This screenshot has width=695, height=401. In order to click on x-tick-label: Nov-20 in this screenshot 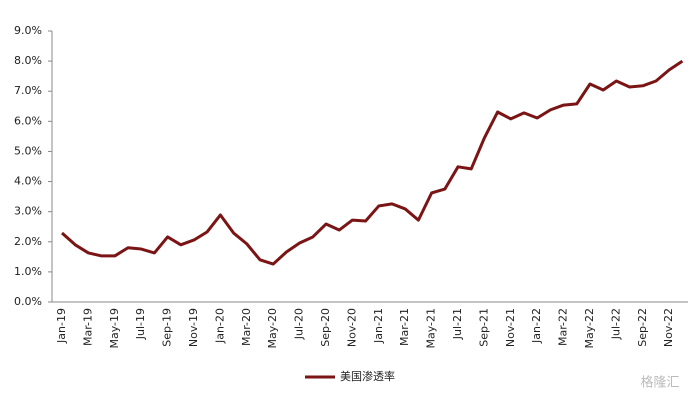, I will do `click(351, 327)`.